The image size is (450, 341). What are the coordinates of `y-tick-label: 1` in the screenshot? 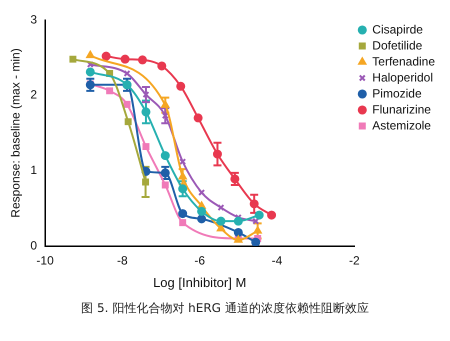 It's located at (34, 169).